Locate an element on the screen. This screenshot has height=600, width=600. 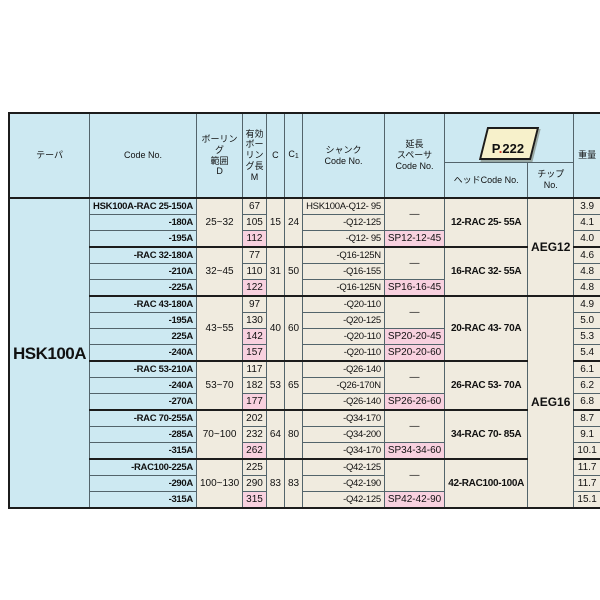
table-row: -240A 182 -Q26-170N 6.2 is located at coordinates (304, 386).